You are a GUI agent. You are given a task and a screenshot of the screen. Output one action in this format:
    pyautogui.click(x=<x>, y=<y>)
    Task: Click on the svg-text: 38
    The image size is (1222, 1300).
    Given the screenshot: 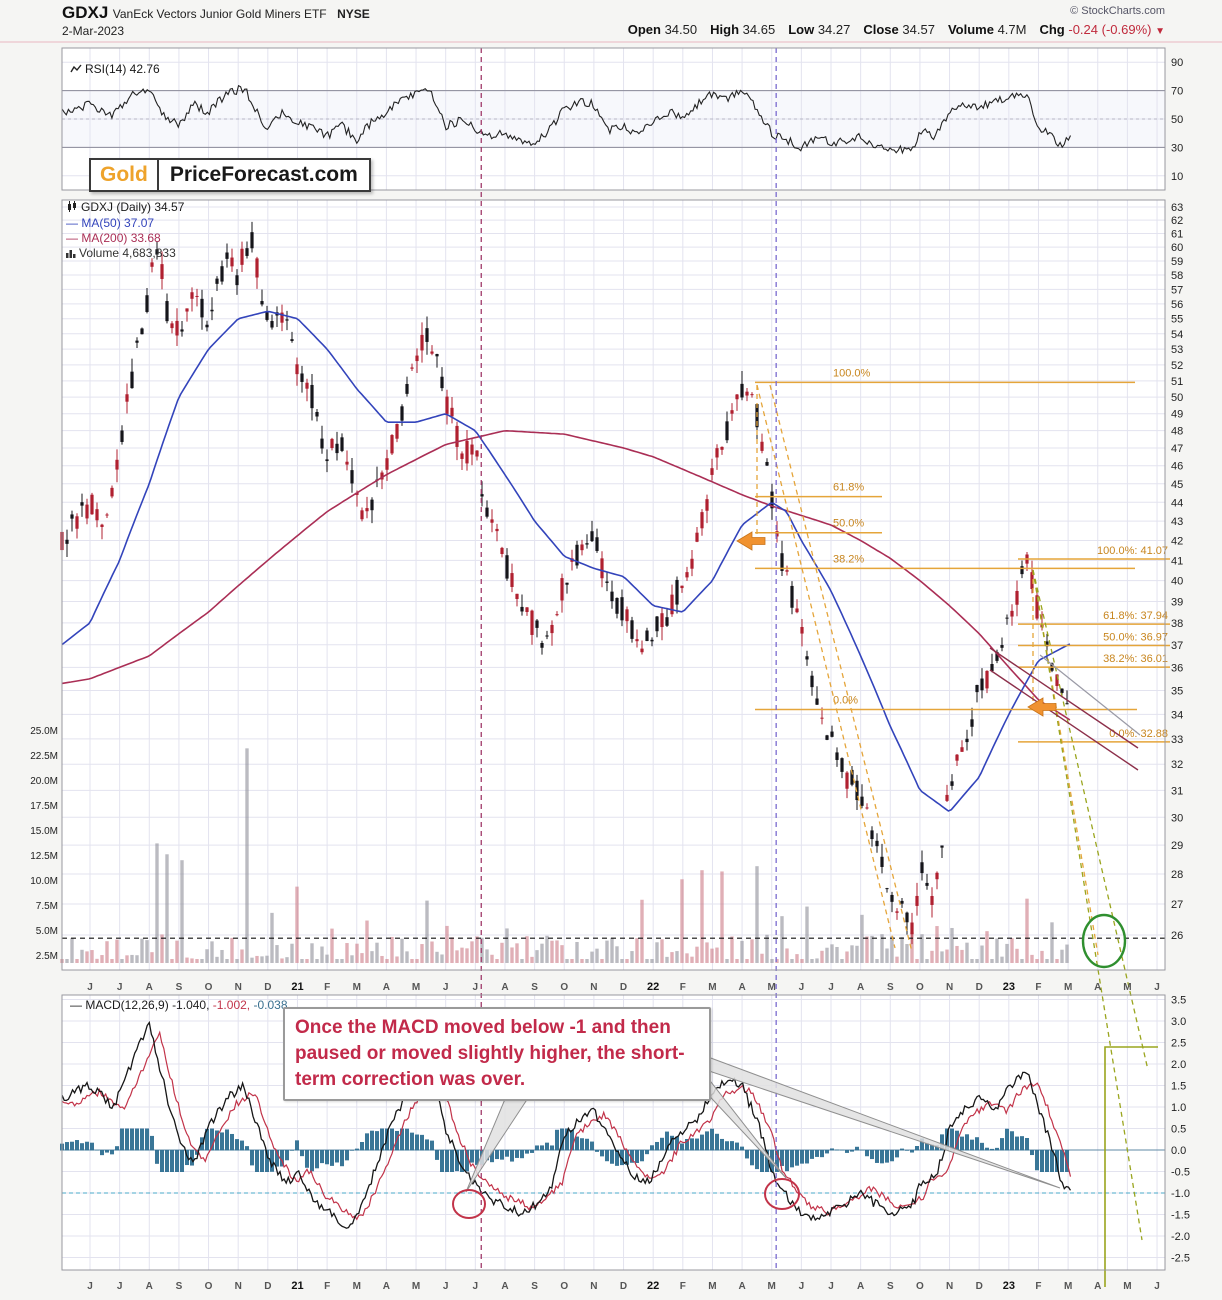 What is the action you would take?
    pyautogui.click(x=1177, y=624)
    